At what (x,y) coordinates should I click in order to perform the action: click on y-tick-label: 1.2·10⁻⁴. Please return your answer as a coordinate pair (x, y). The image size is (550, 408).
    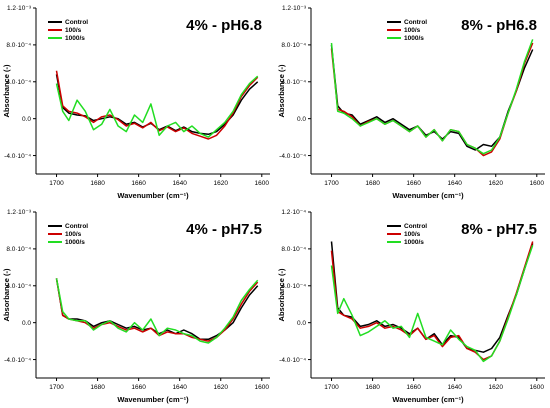
    Looking at the image, I should click on (293, 212).